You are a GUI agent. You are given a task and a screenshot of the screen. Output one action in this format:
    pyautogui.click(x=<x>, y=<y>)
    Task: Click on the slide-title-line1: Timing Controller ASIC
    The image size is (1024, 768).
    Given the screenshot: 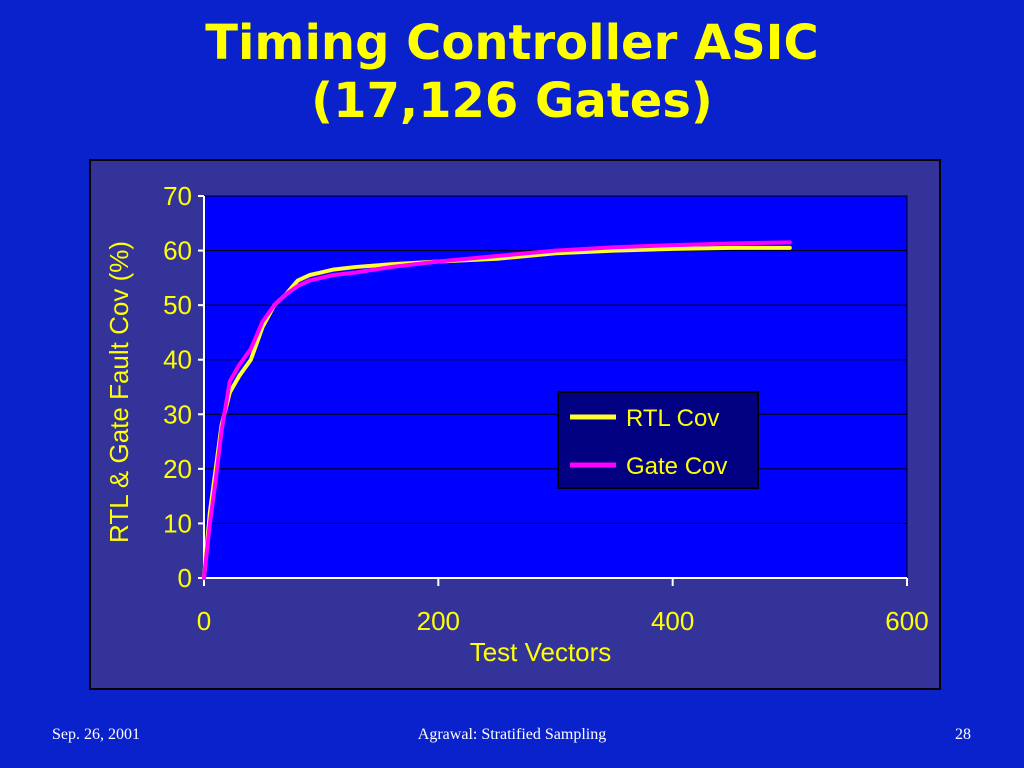 What is the action you would take?
    pyautogui.click(x=512, y=43)
    